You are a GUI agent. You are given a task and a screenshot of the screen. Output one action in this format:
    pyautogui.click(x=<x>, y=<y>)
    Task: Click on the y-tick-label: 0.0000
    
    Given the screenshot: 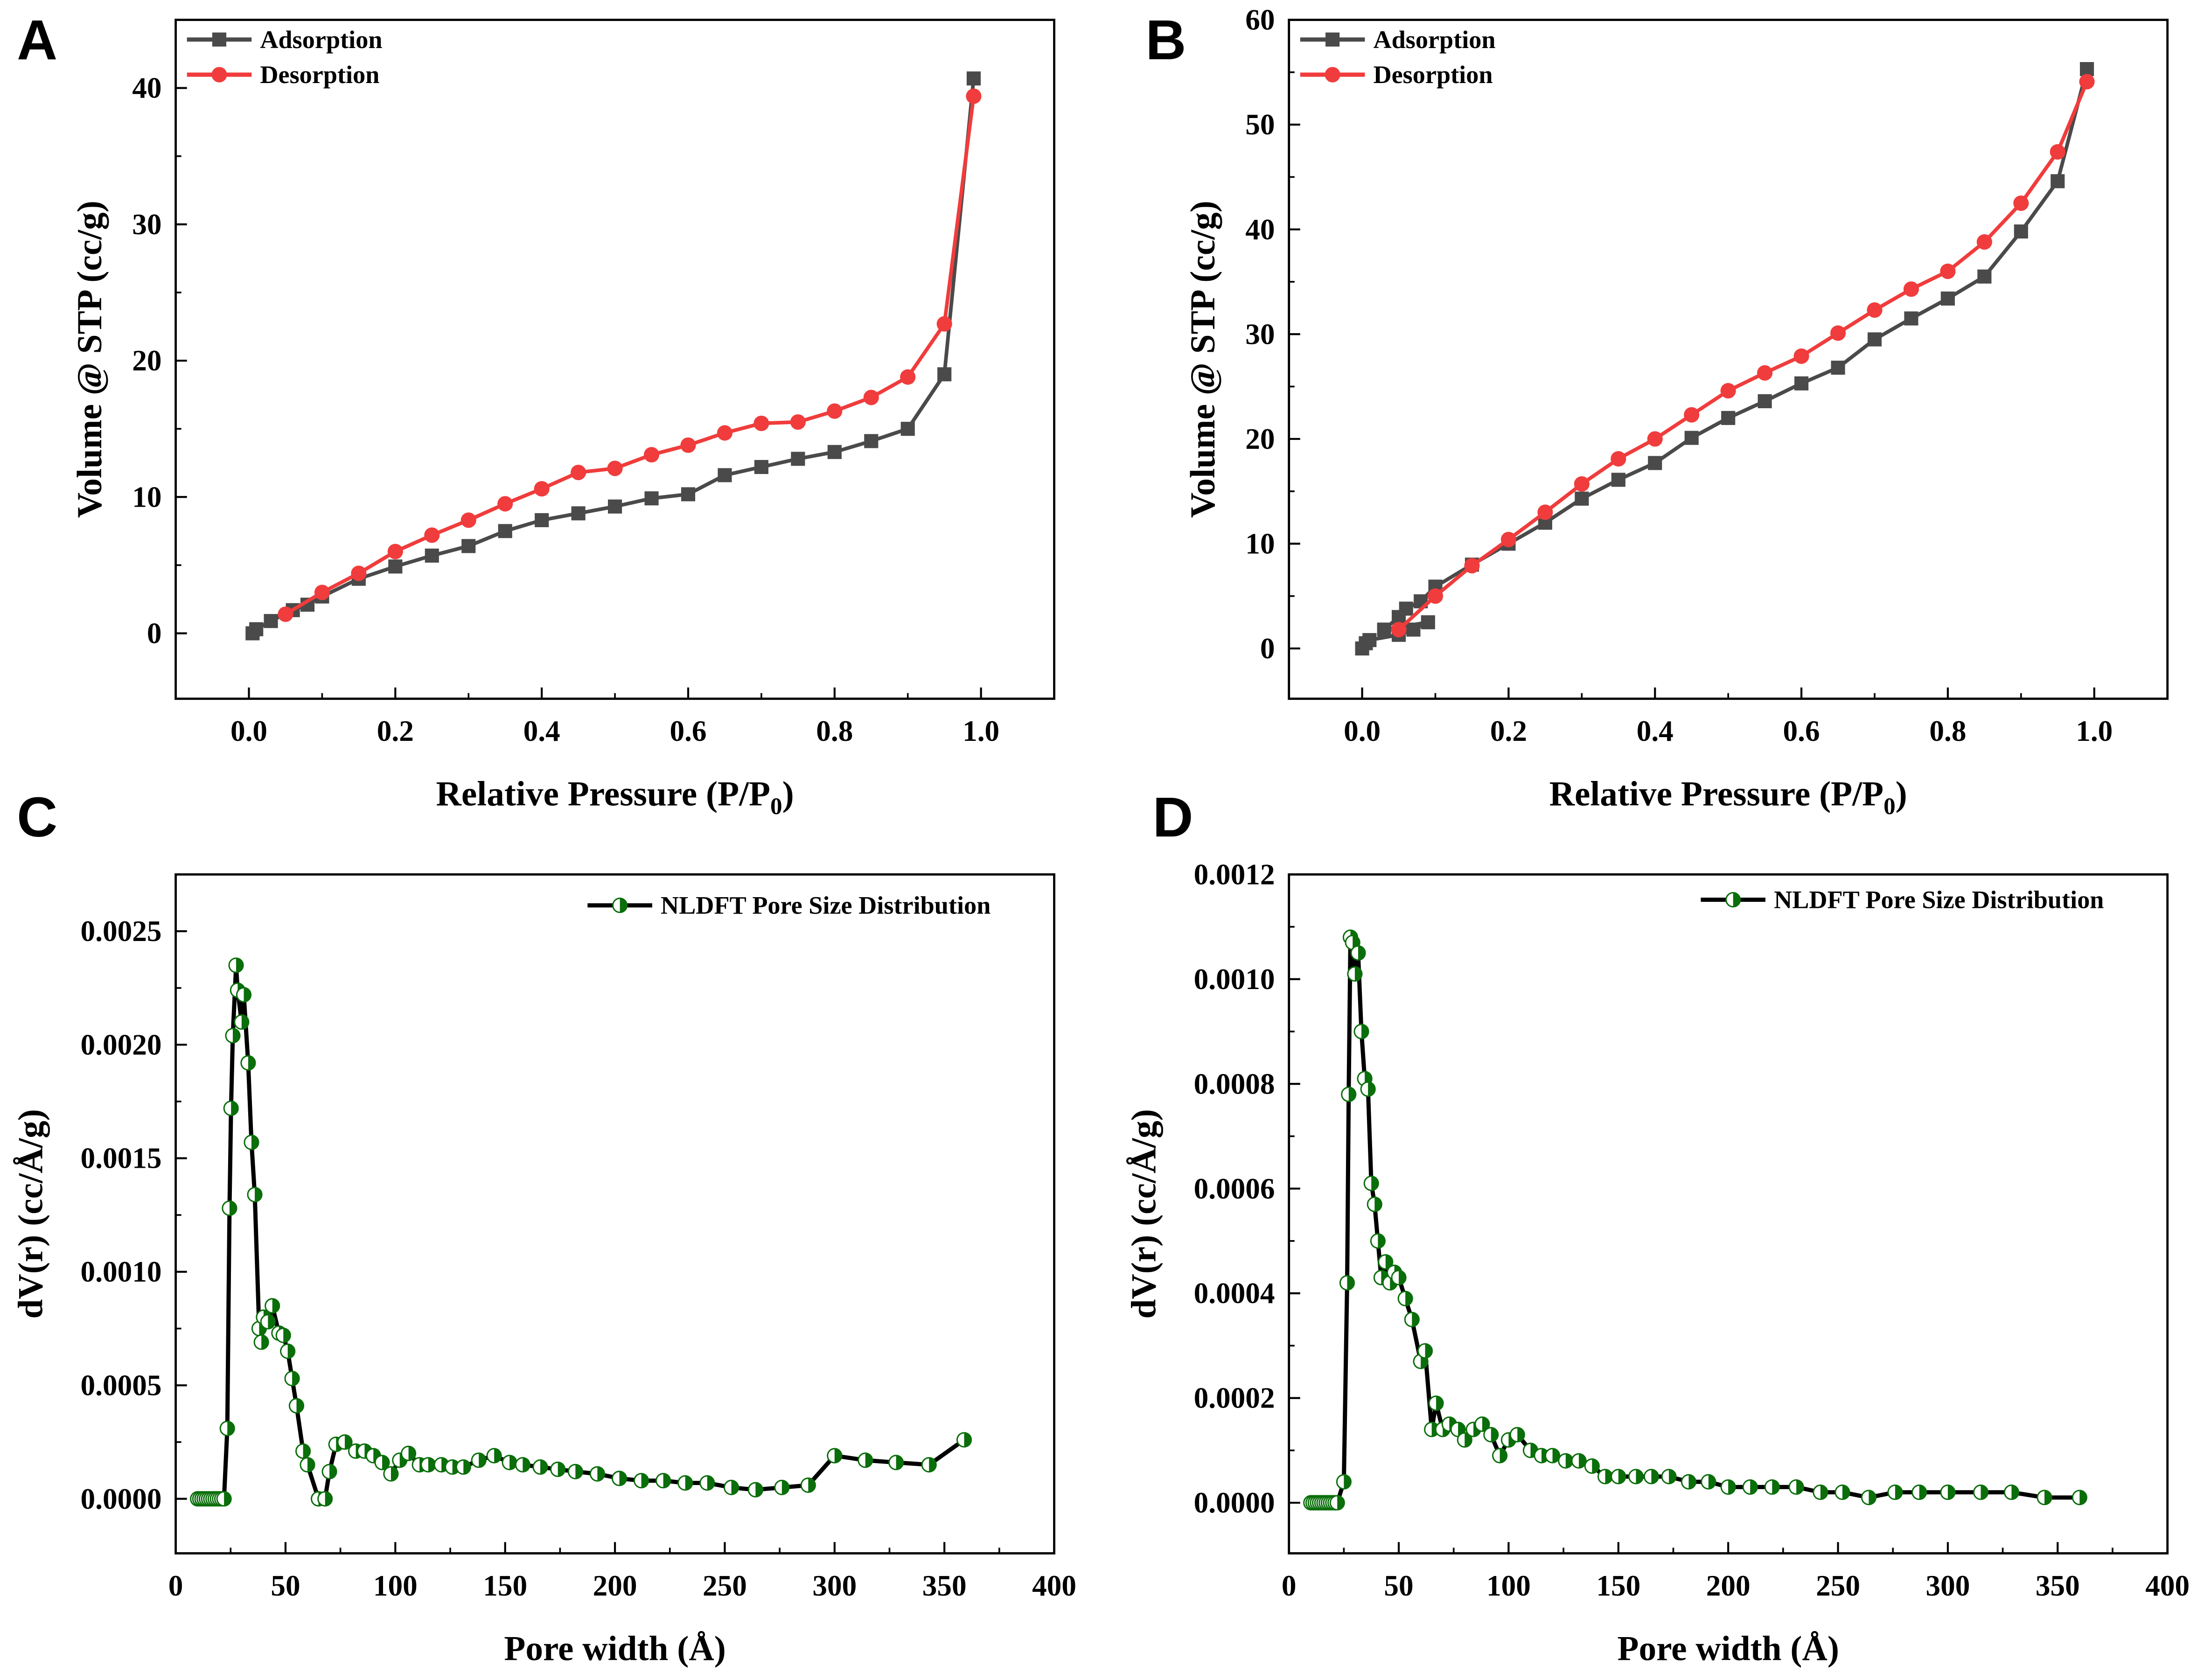 What is the action you would take?
    pyautogui.click(x=1234, y=1503)
    